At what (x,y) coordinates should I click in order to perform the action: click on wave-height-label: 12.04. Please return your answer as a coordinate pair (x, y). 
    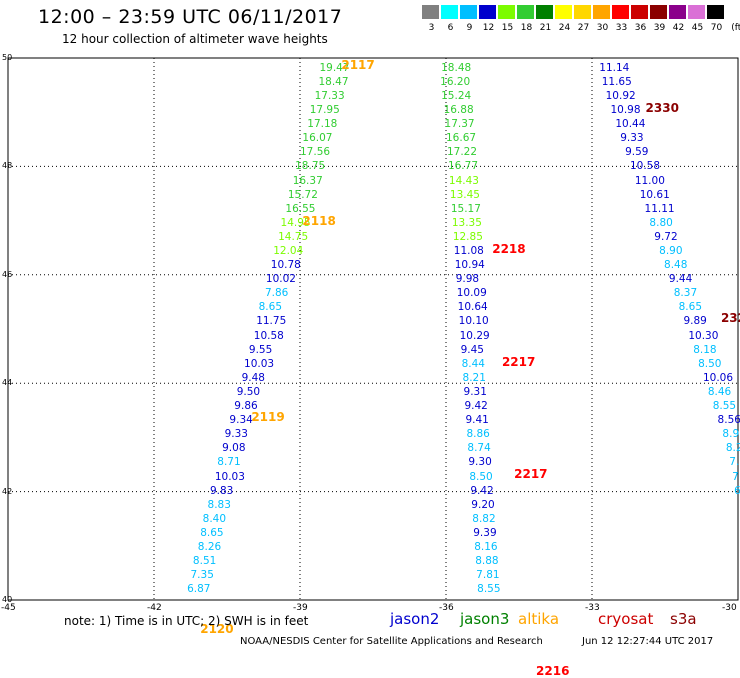
    Looking at the image, I should click on (288, 251).